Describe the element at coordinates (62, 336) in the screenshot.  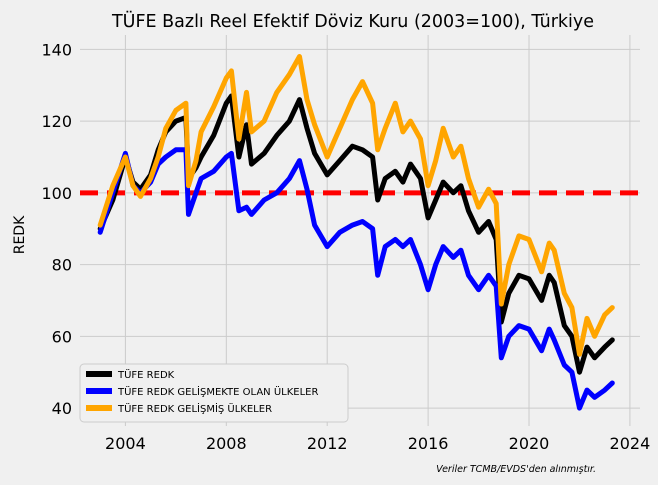
I see `y-tick-label: 60` at that location.